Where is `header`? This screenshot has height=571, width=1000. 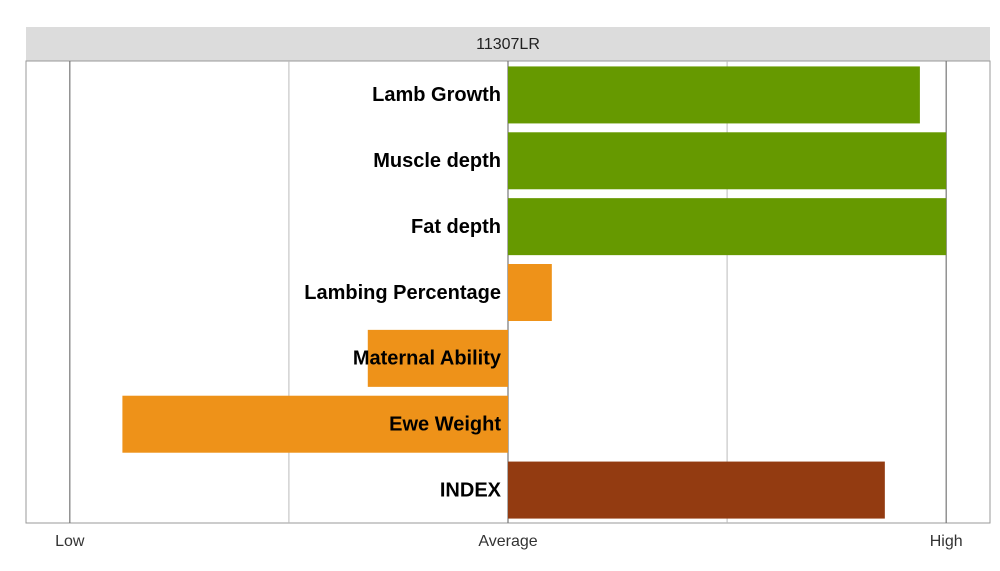
header is located at coordinates (508, 44).